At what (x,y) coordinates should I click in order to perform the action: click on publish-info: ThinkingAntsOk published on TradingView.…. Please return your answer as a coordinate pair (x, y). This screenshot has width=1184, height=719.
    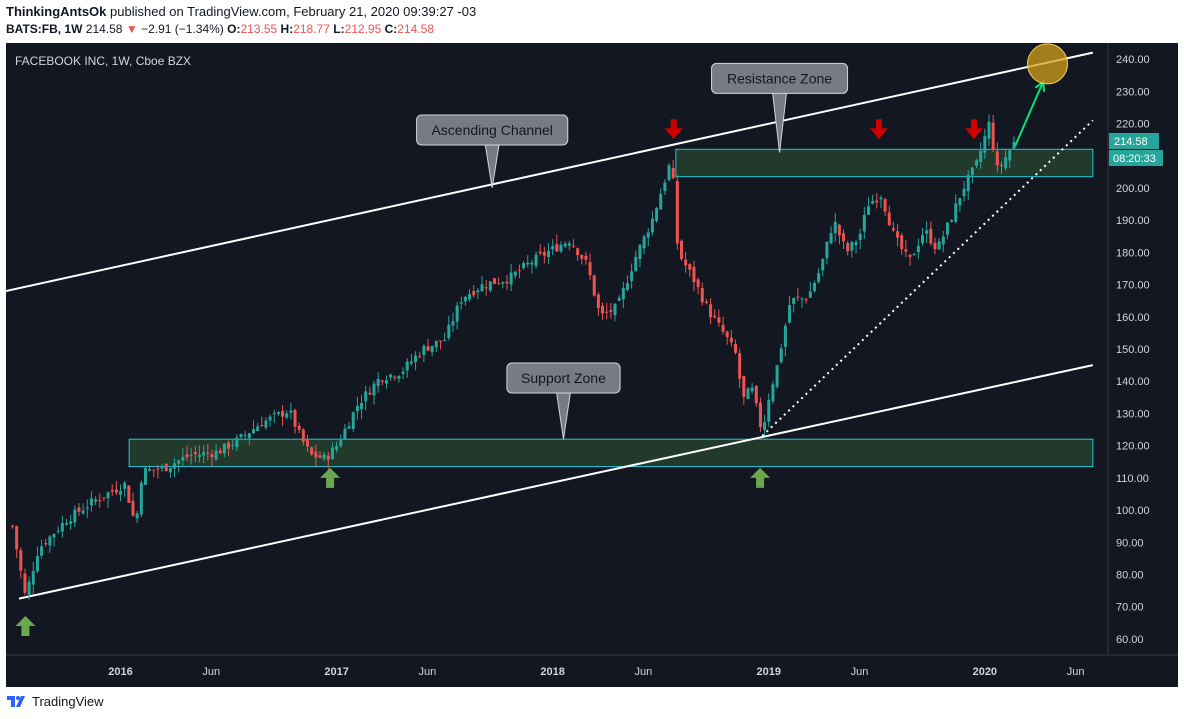
    Looking at the image, I should click on (241, 11).